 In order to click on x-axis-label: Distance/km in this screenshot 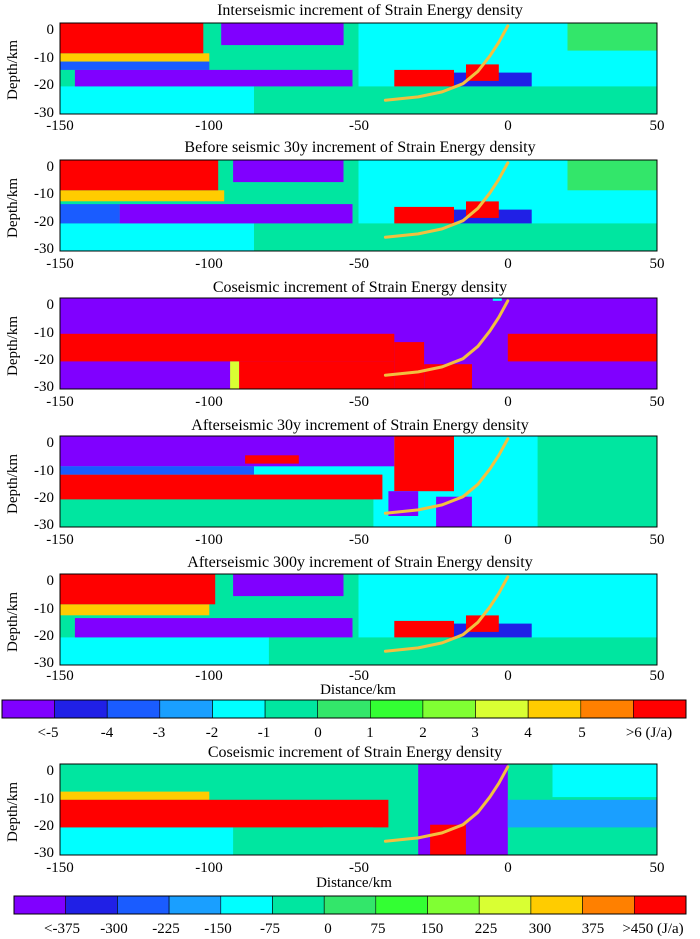, I will do `click(354, 883)`.